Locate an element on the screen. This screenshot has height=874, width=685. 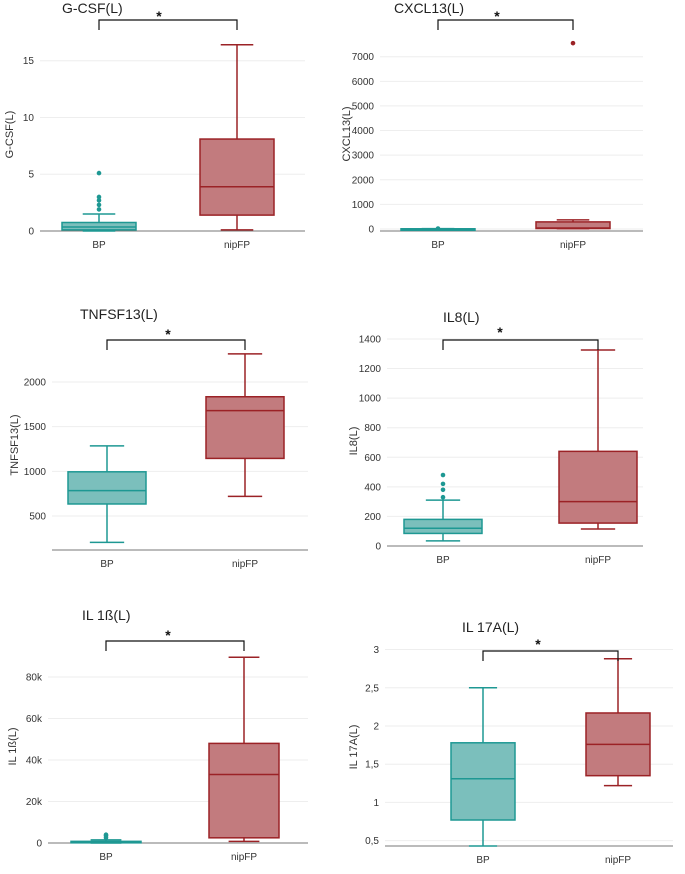
panel-title: IL 1ß(L) is located at coordinates (106, 615).